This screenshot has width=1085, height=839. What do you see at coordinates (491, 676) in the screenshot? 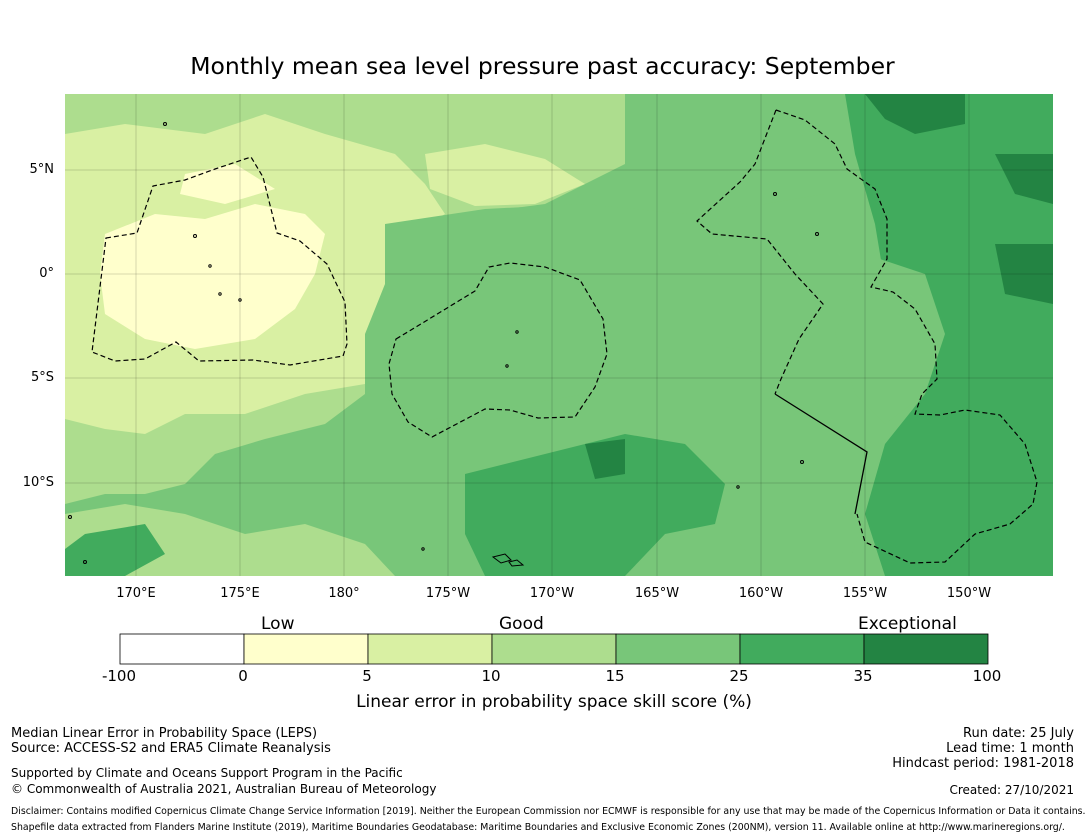
I see `colorbar-tick: 10` at bounding box center [491, 676].